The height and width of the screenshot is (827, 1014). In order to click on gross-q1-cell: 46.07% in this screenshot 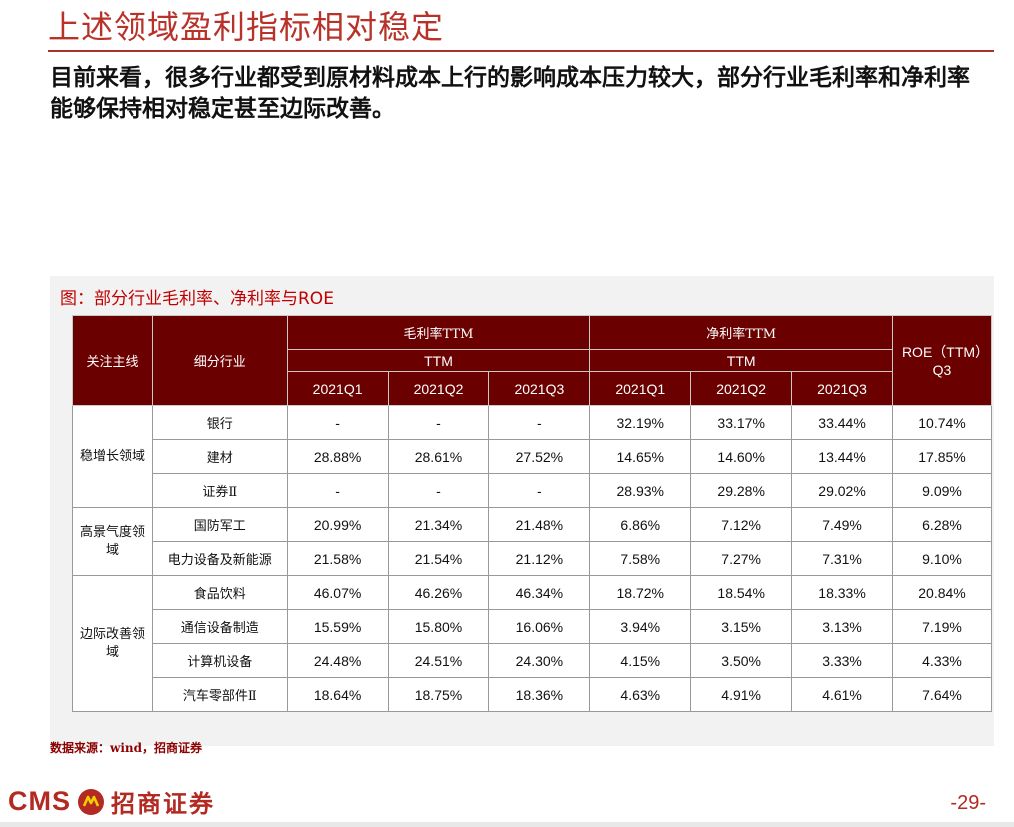, I will do `click(337, 592)`.